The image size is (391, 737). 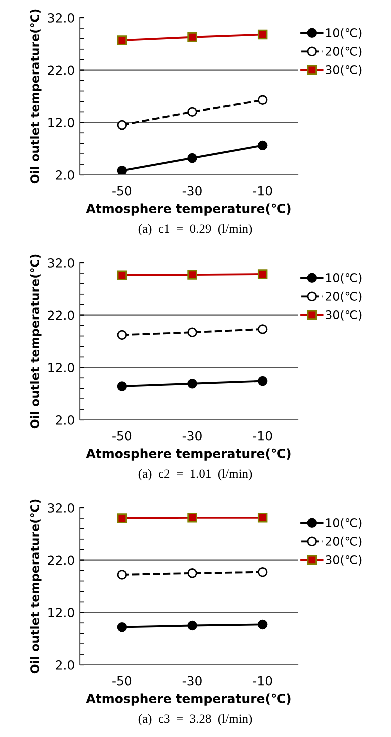 What do you see at coordinates (195, 230) in the screenshot?
I see `text: (a) c1 = 0.29 (l/min)` at bounding box center [195, 230].